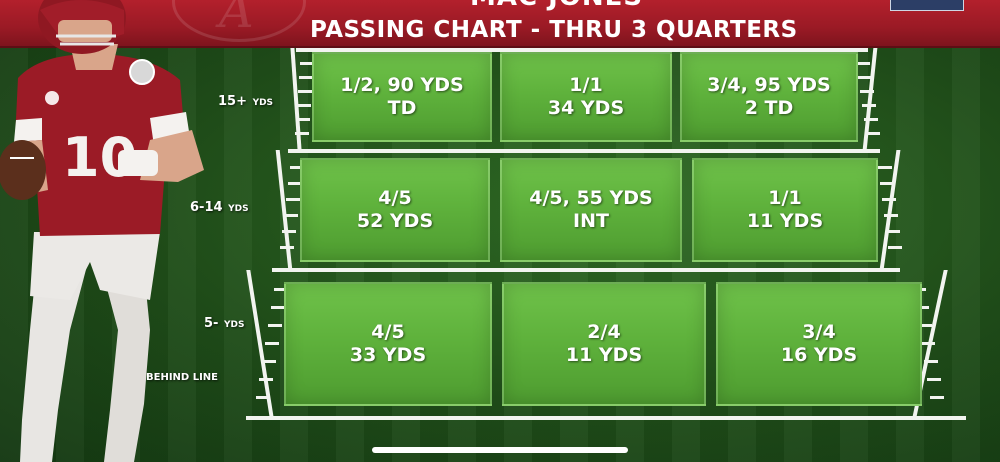 This screenshot has height=462, width=1000. Describe the element at coordinates (582, 50) in the screenshot. I see `yard-line-top` at that location.